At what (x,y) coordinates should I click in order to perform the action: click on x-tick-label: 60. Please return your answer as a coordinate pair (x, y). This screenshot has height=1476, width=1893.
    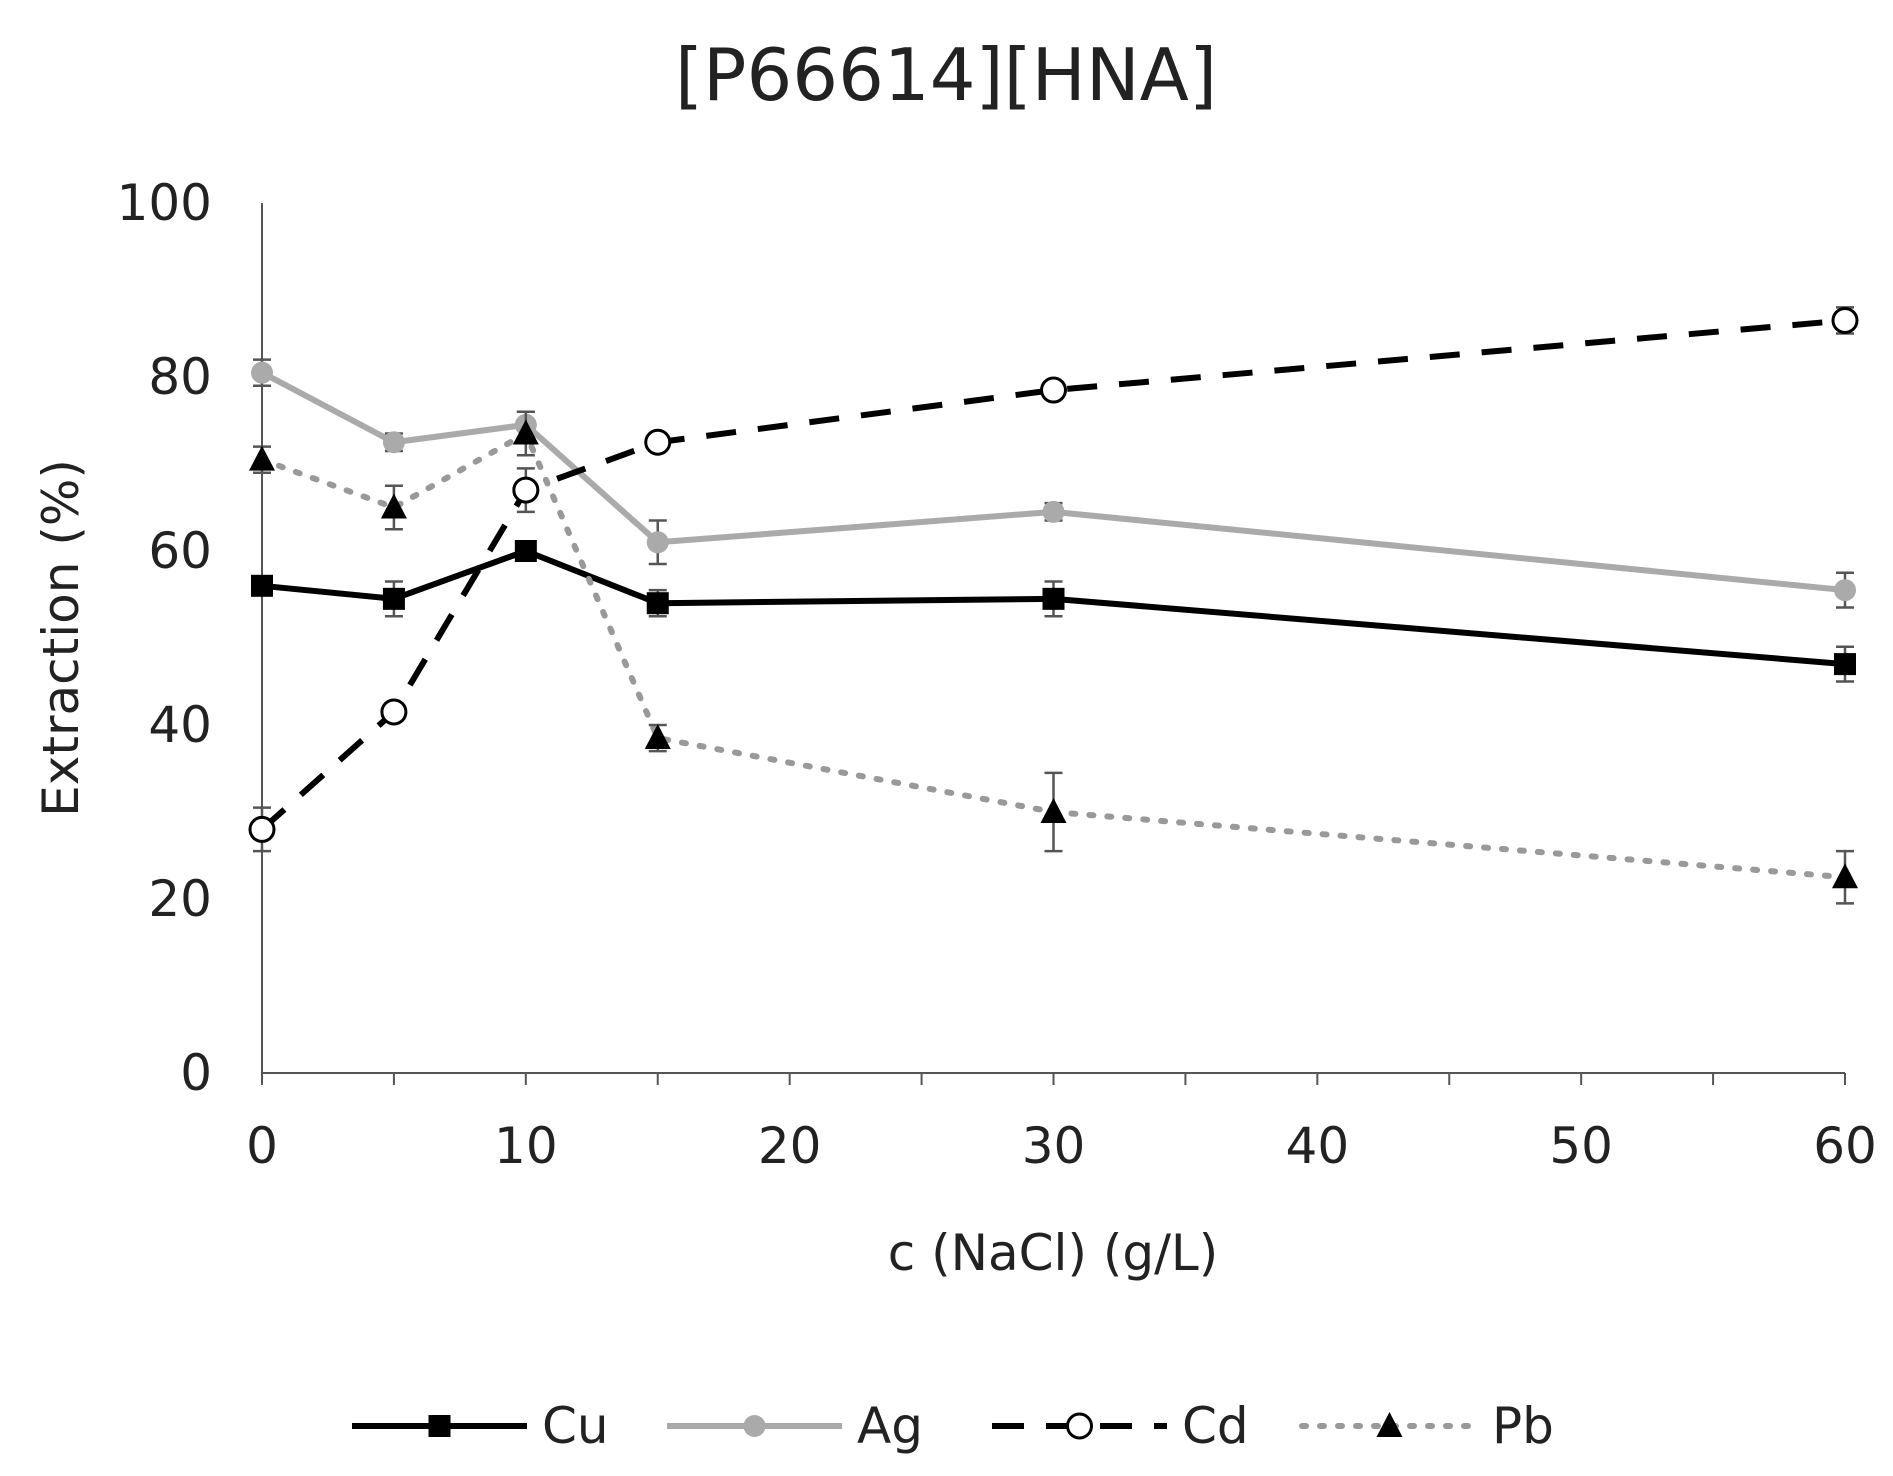
    Looking at the image, I should click on (1845, 1146).